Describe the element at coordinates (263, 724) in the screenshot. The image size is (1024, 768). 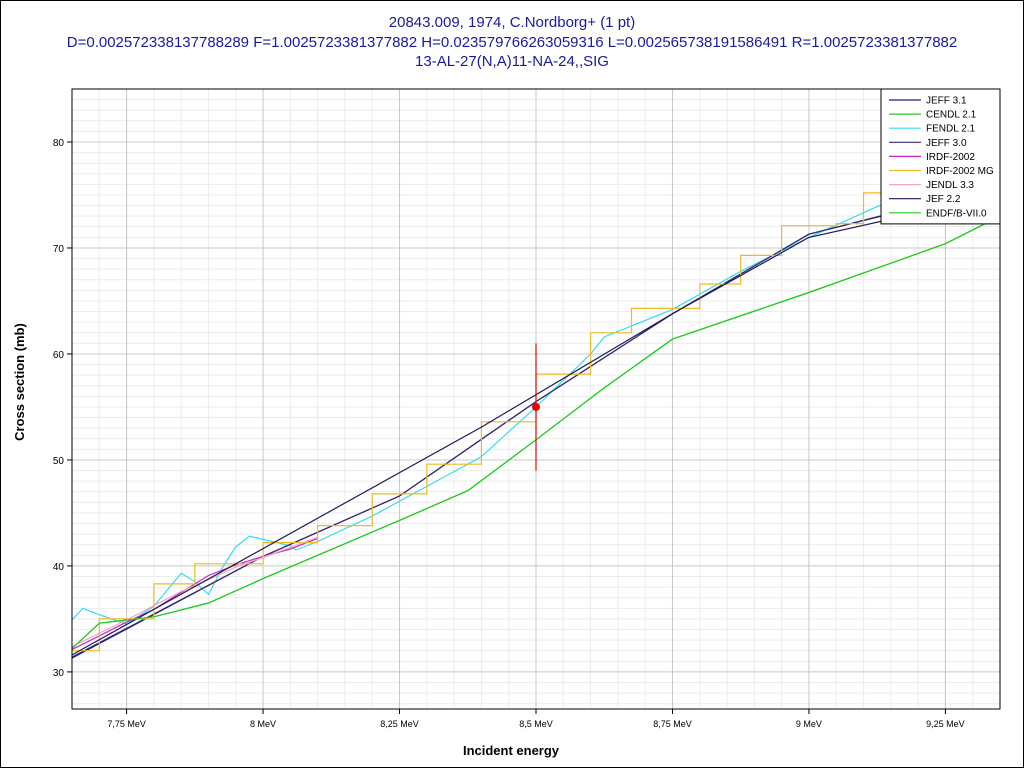
I see `x-tick-label: 8 MeV` at that location.